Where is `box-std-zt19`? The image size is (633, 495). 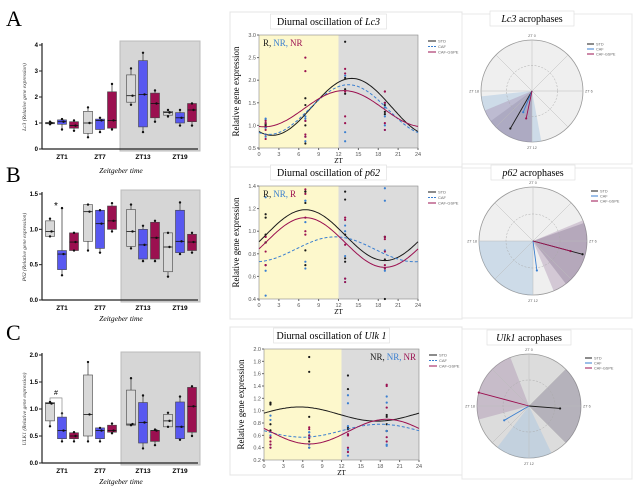 box-std-zt19 is located at coordinates (168, 420).